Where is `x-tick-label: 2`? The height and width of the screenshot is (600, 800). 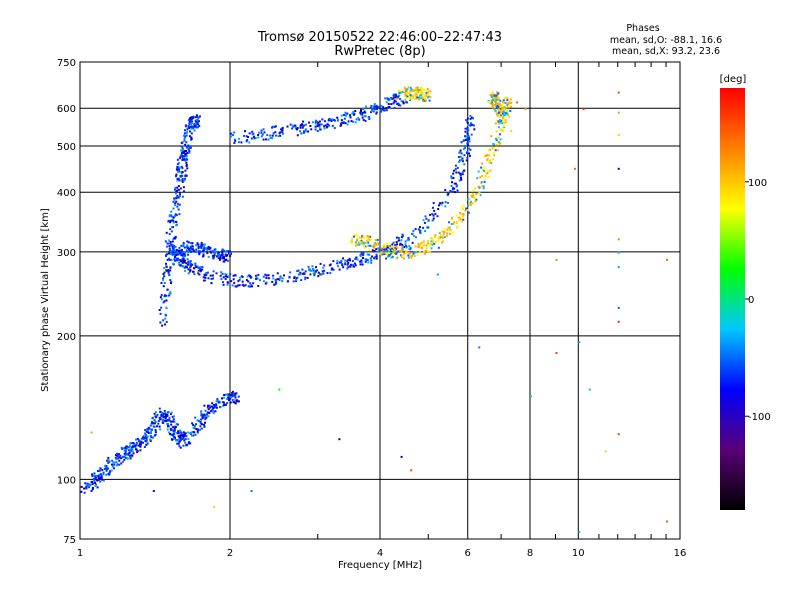 x-tick-label: 2 is located at coordinates (230, 553).